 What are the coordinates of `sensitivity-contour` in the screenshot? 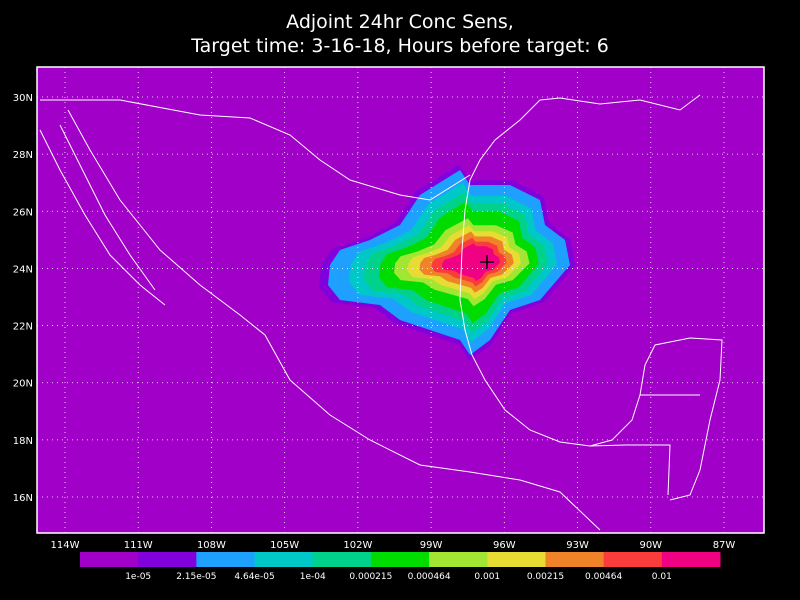 It's located at (471, 262).